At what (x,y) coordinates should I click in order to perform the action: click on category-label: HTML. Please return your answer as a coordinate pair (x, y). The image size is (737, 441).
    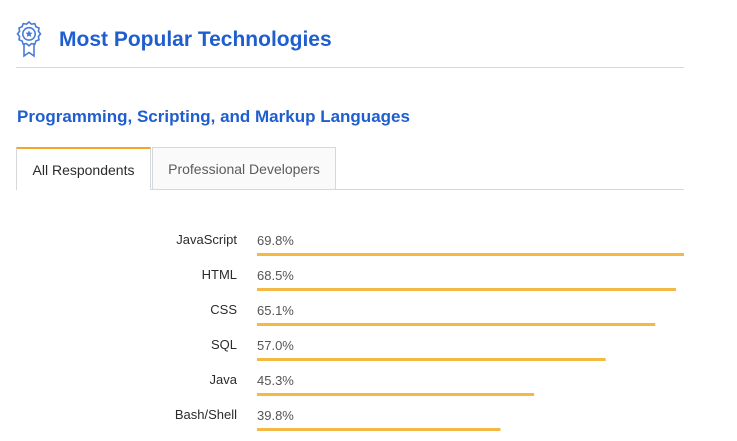
    Looking at the image, I should click on (219, 274).